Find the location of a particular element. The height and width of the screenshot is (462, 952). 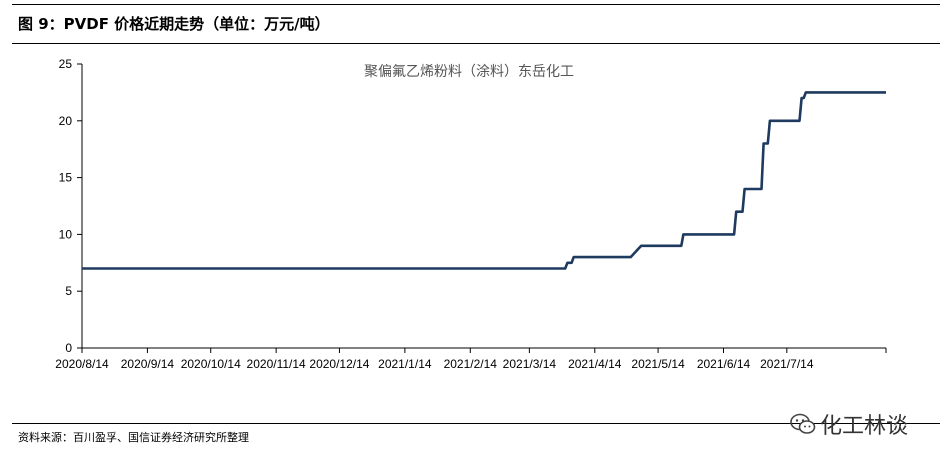

x-tick-label: 2020/8/14 is located at coordinates (82, 364).